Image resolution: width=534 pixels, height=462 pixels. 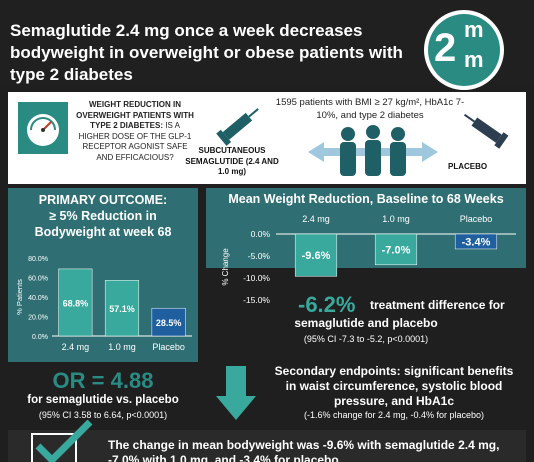 I want to click on y-tick-label: -10.0%, so click(x=256, y=278).